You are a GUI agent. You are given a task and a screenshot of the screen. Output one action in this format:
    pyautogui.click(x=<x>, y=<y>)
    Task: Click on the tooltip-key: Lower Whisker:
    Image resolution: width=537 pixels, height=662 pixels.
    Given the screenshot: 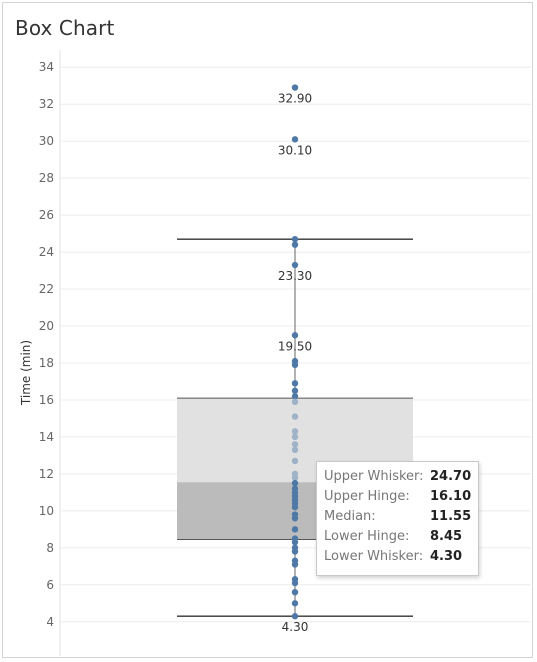 What is the action you would take?
    pyautogui.click(x=374, y=556)
    